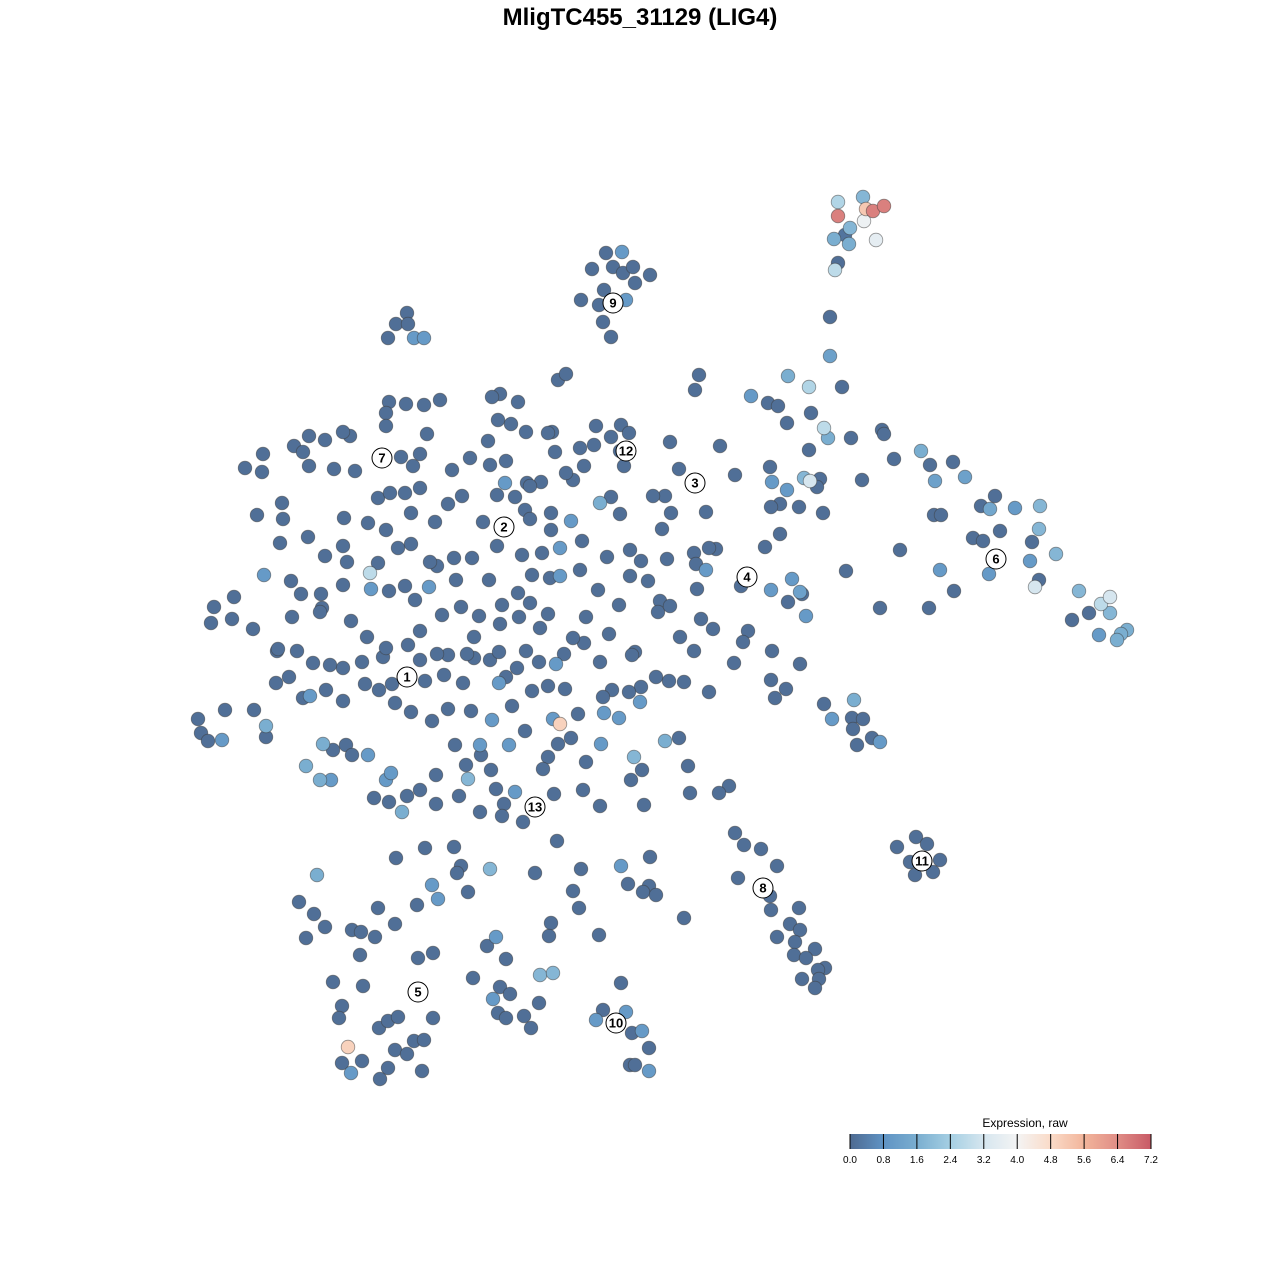  Describe the element at coordinates (695, 483) in the screenshot. I see `cluster-label: 3` at that location.